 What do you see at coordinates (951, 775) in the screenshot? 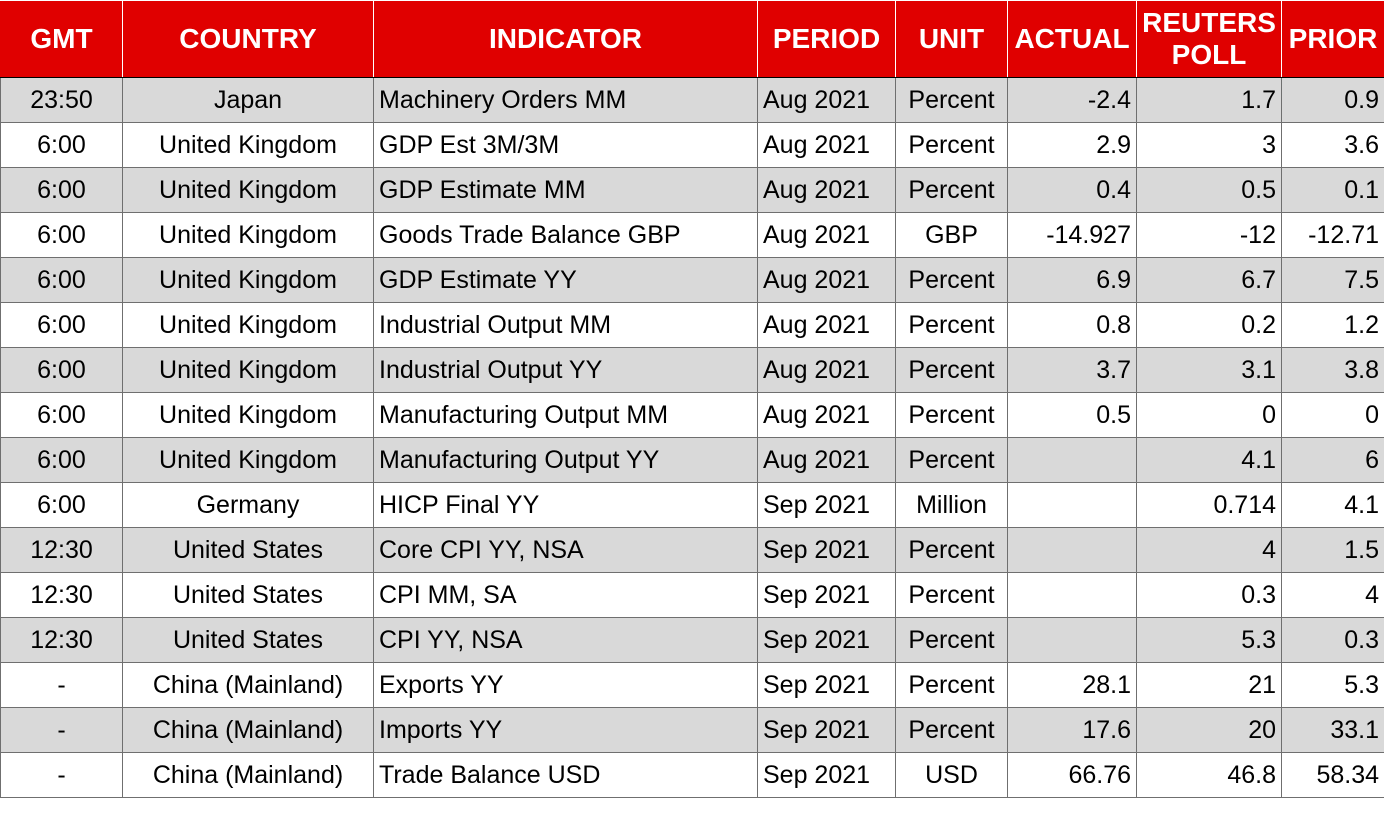
I see `cell-unit: USD` at bounding box center [951, 775].